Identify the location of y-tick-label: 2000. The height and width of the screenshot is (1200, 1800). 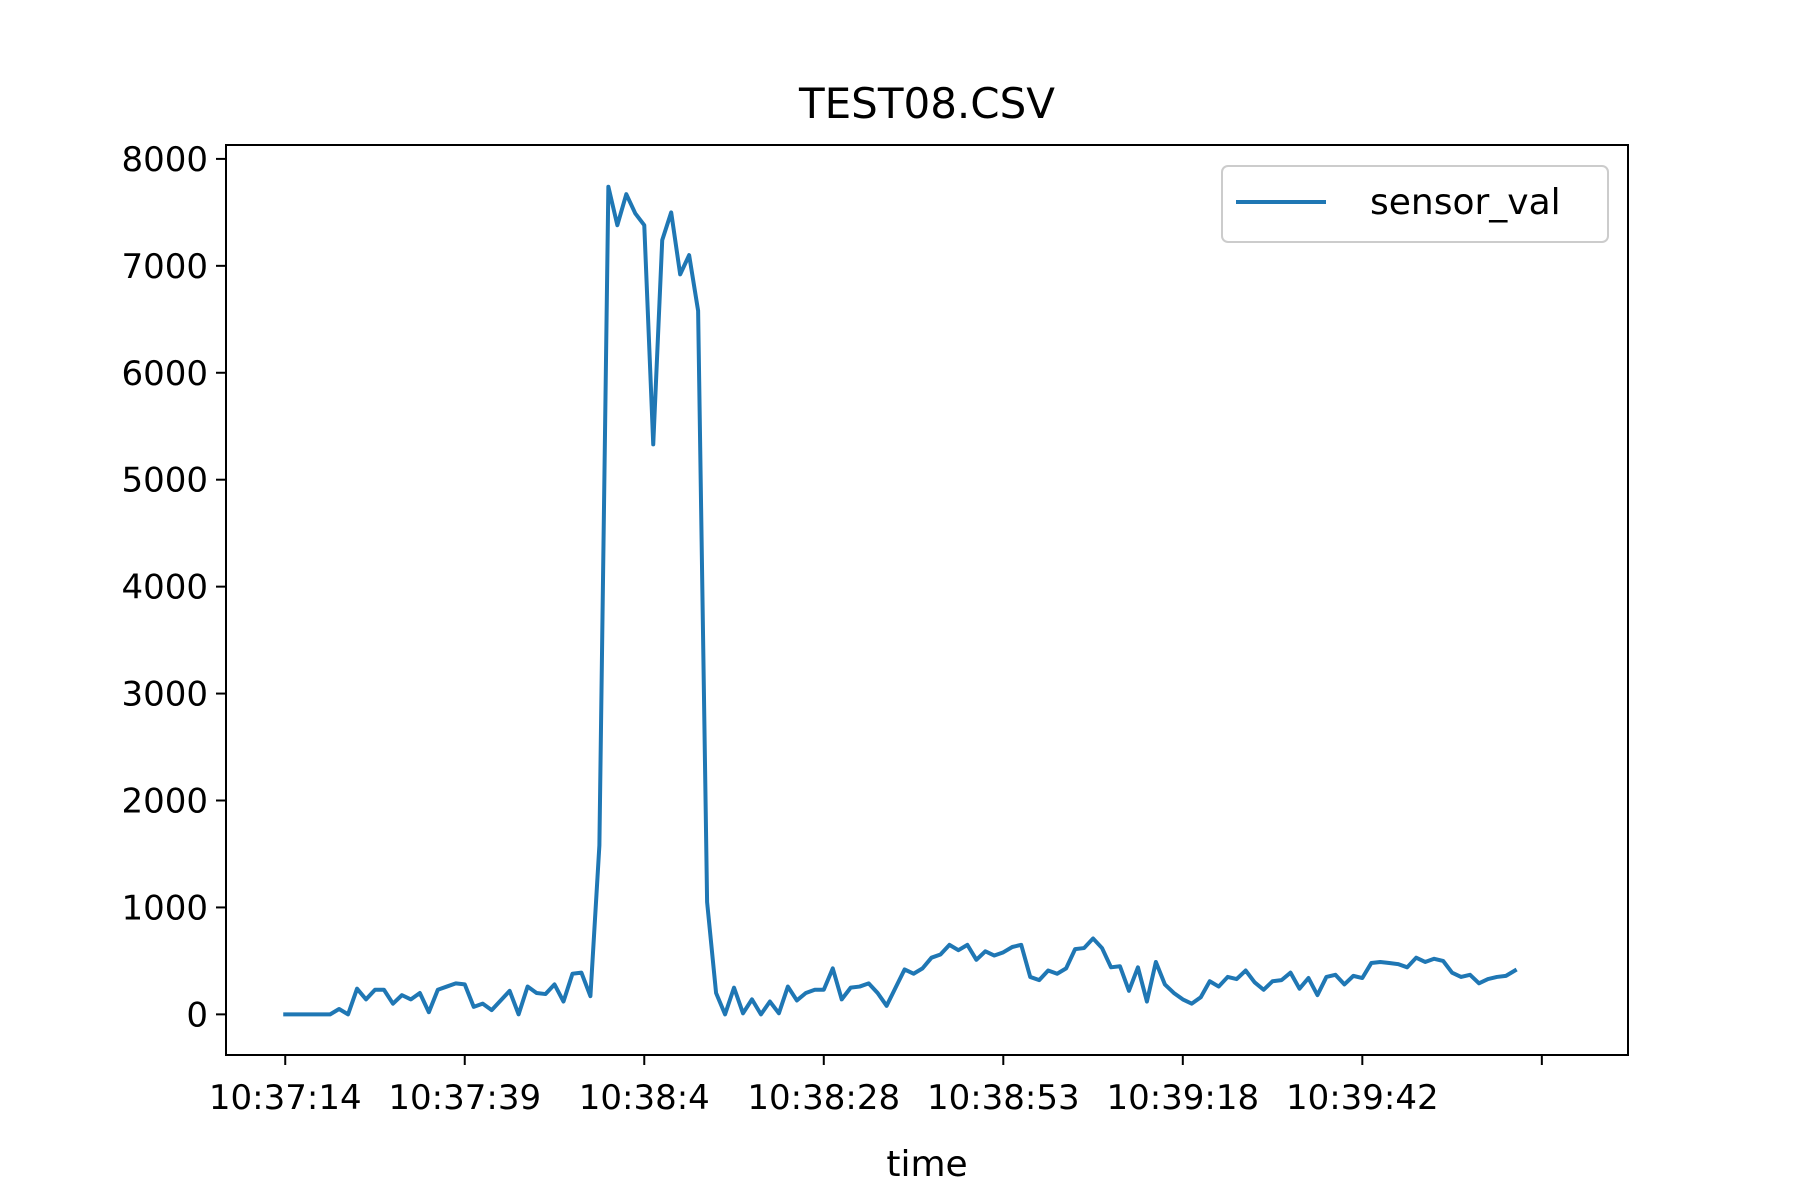
(164, 801).